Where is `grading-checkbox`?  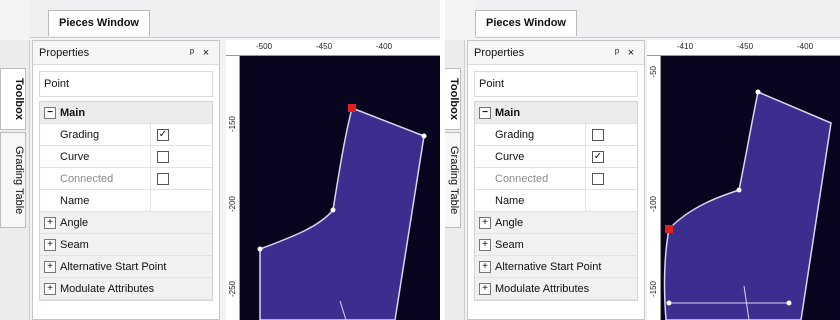 grading-checkbox is located at coordinates (598, 134).